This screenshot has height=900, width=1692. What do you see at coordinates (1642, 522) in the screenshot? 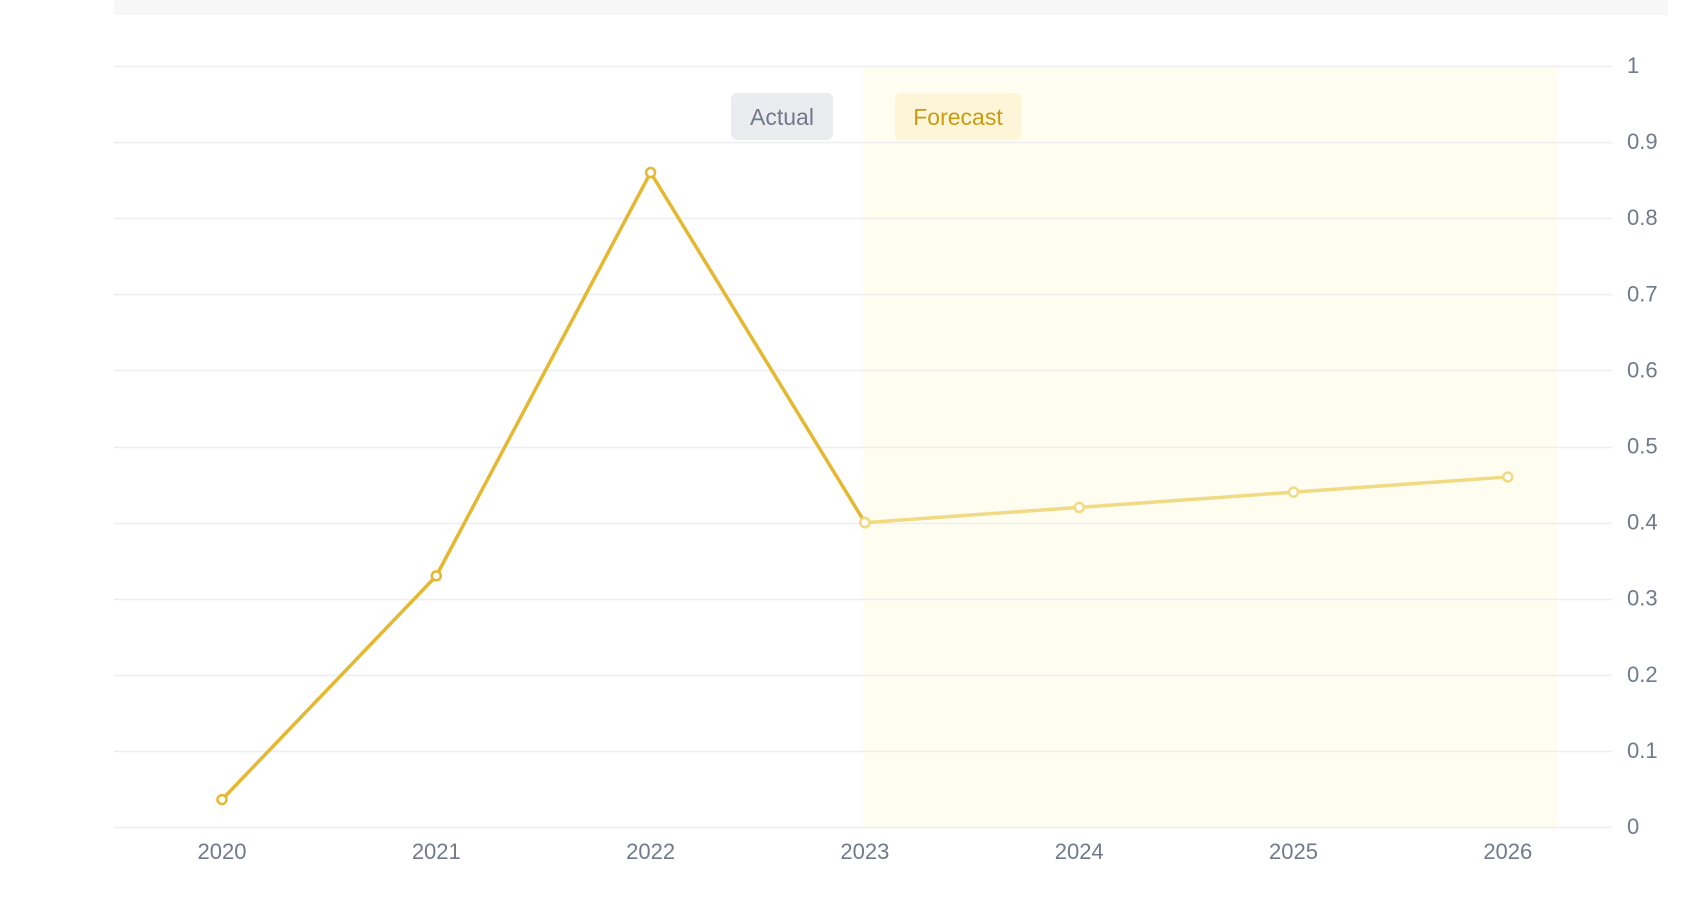
I see `y-tick-label: 0.4` at bounding box center [1642, 522].